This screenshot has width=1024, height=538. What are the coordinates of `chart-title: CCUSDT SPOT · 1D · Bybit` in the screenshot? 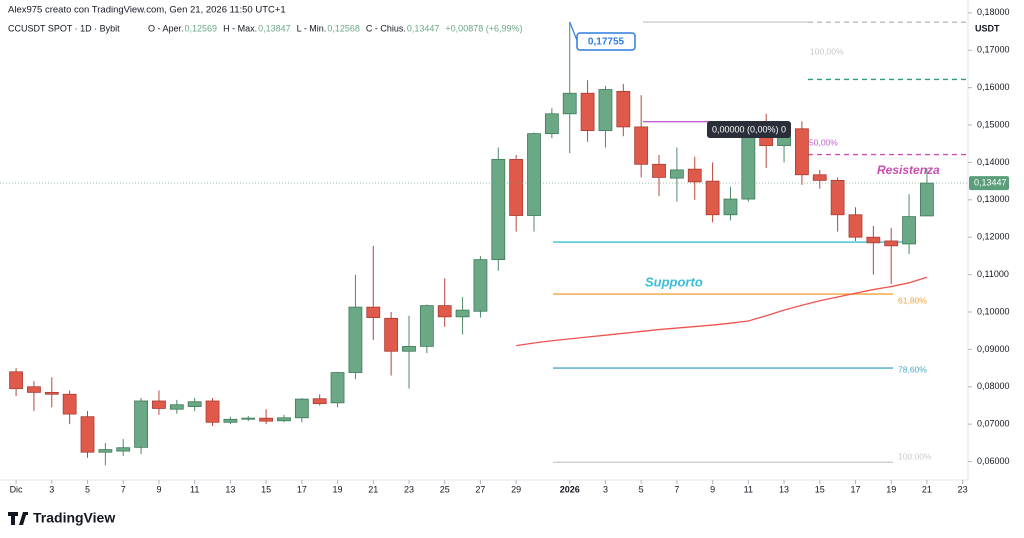 It's located at (64, 28).